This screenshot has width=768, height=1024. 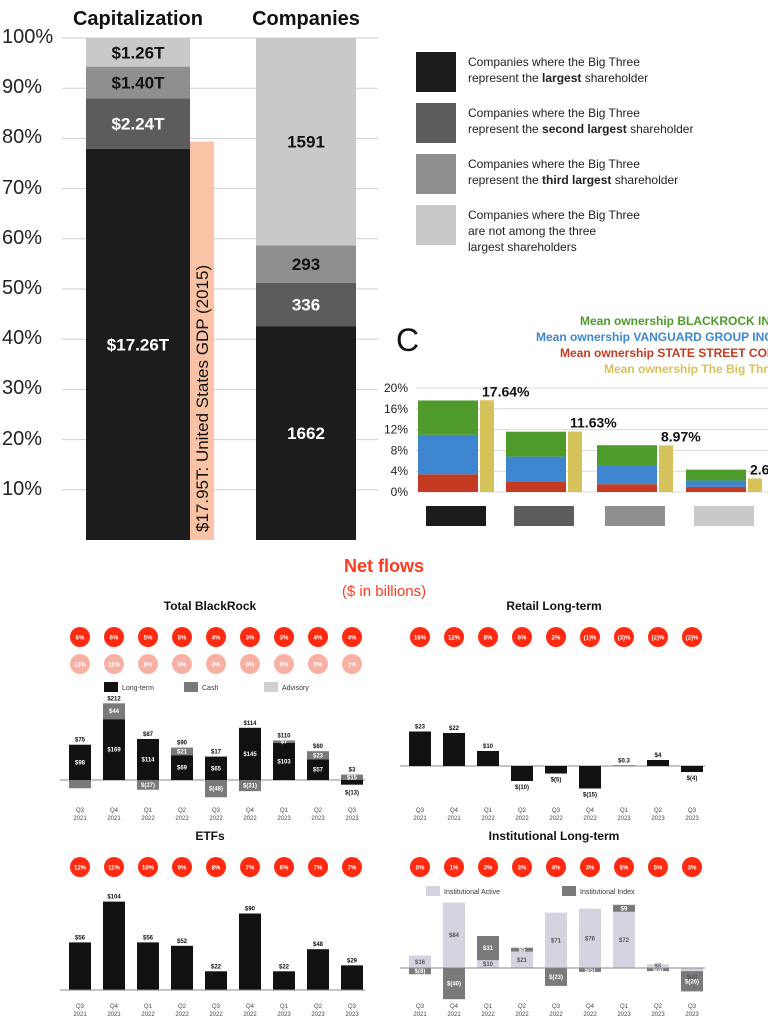 What do you see at coordinates (250, 787) in the screenshot?
I see `cash-value-label: $(31)` at bounding box center [250, 787].